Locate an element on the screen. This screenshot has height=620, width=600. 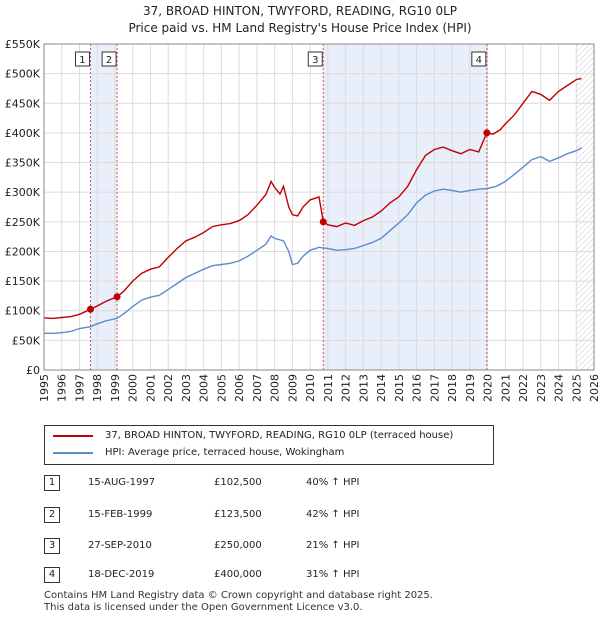
y-tick-label: £250K is located at coordinates (23, 222).